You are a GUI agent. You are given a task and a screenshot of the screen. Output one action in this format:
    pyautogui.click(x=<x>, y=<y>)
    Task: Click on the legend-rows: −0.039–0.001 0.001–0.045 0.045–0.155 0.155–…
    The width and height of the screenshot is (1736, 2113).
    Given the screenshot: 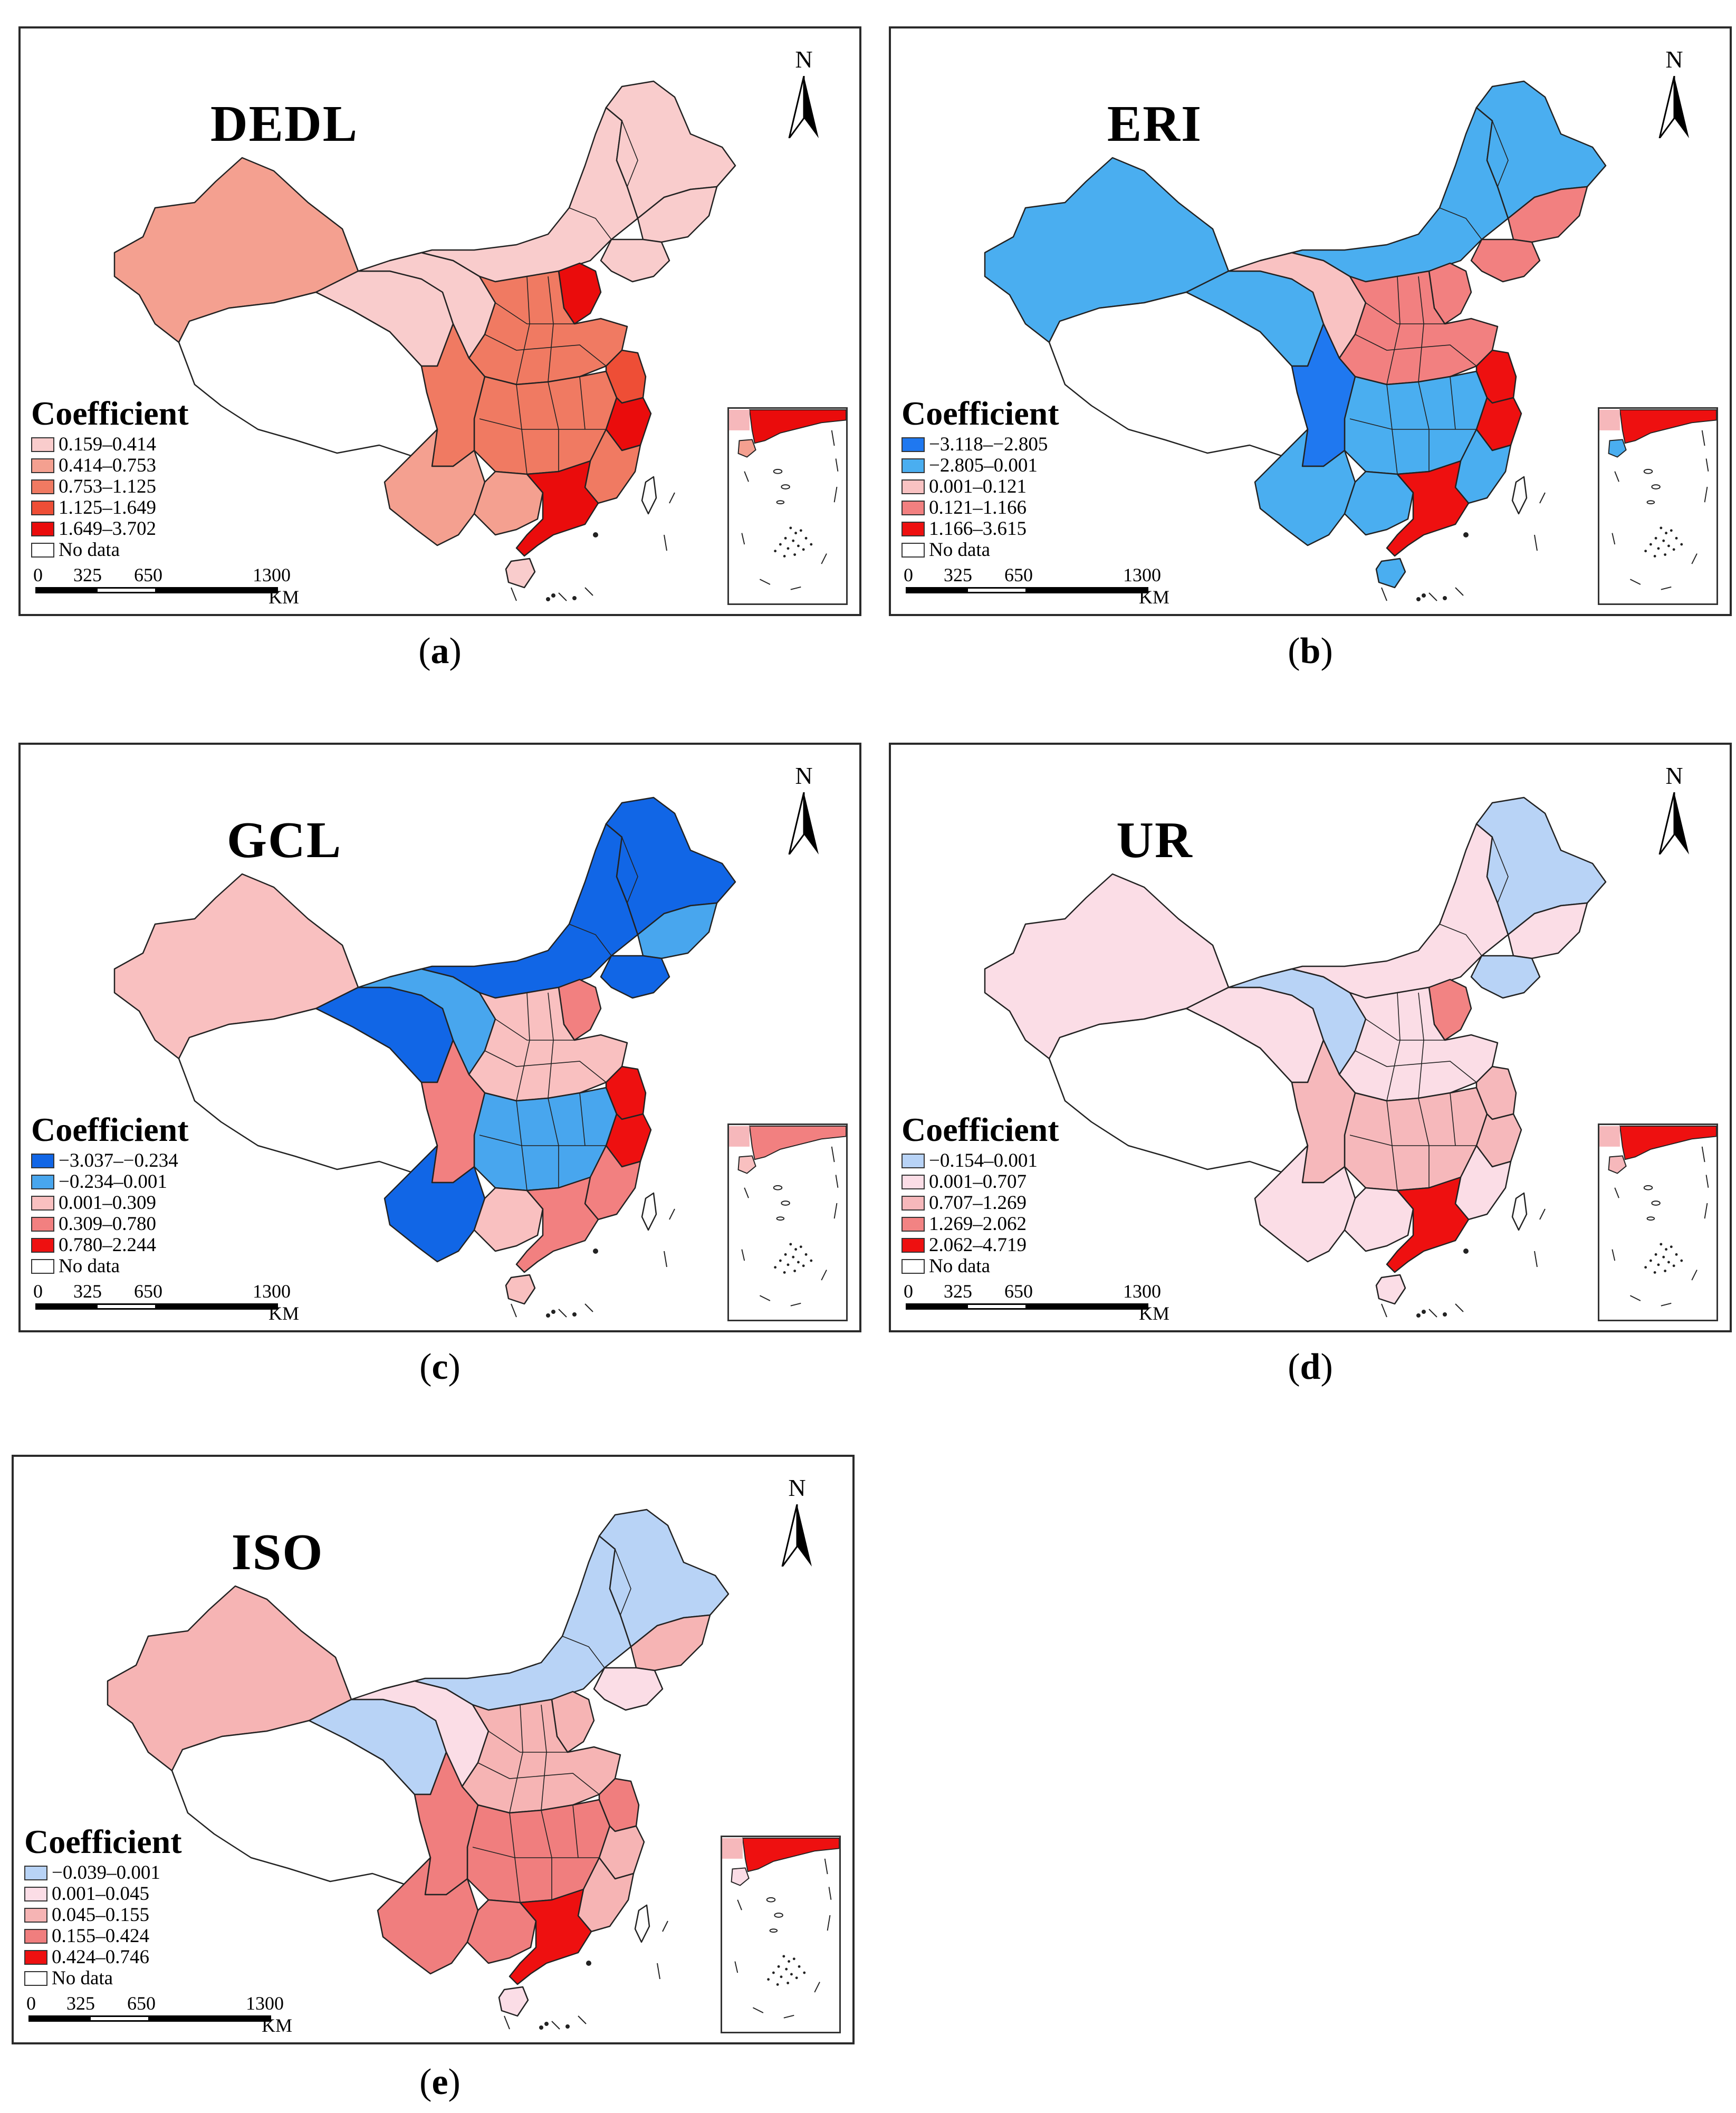 What is the action you would take?
    pyautogui.click(x=161, y=1926)
    